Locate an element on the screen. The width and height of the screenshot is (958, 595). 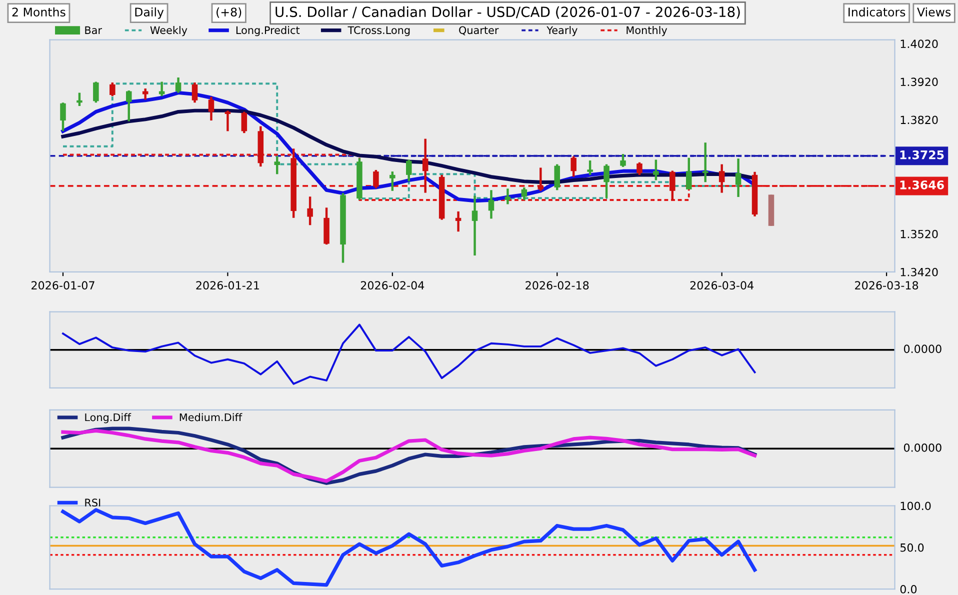
legend-label: Long.Diff is located at coordinates (108, 418).